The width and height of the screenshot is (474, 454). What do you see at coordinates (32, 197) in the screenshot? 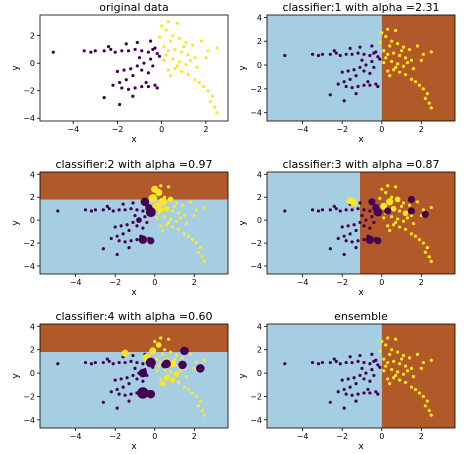
I see `y-tick-label: 2` at bounding box center [32, 197].